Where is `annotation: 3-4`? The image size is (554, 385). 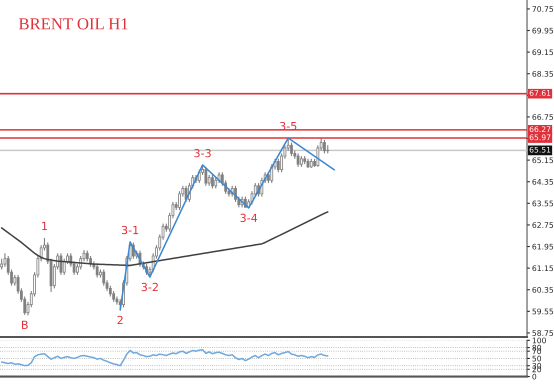 annotation: 3-4 is located at coordinates (249, 218).